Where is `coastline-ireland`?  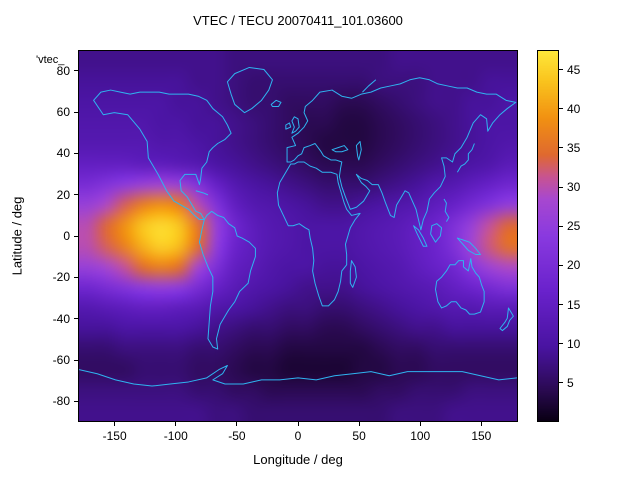
coastline-ireland is located at coordinates (288, 126).